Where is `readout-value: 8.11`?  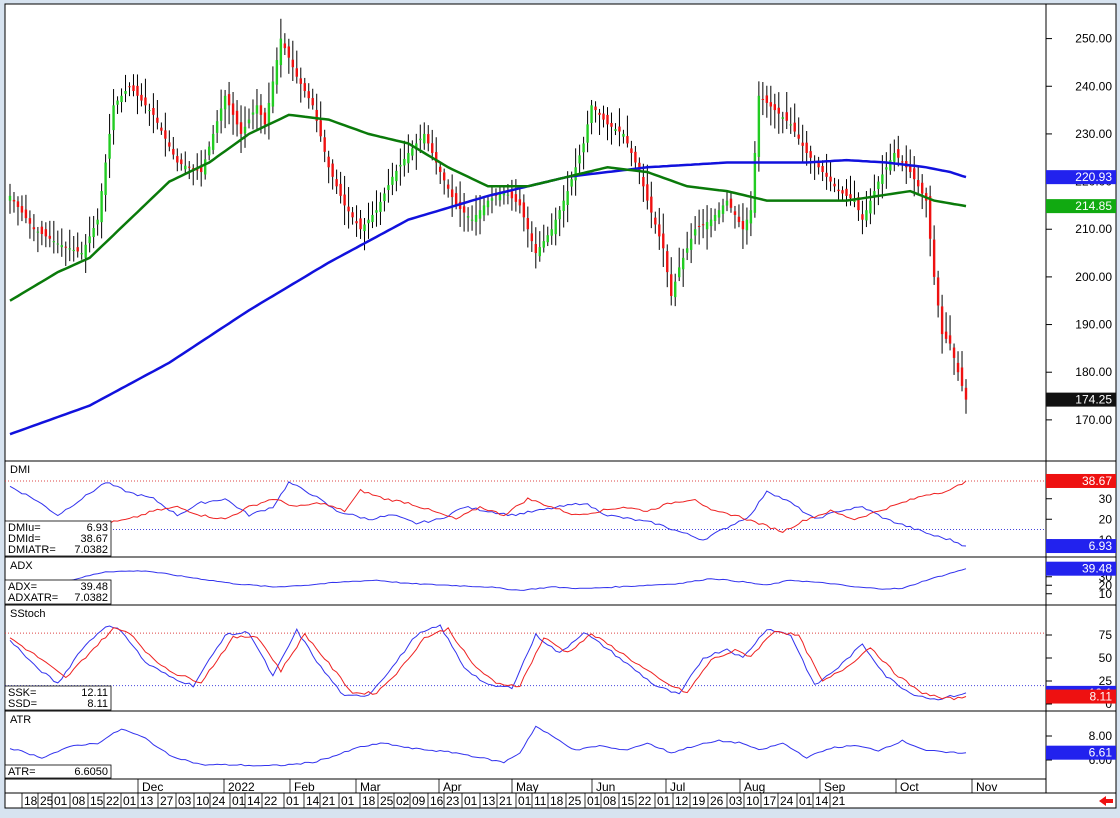 readout-value: 8.11 is located at coordinates (97, 704).